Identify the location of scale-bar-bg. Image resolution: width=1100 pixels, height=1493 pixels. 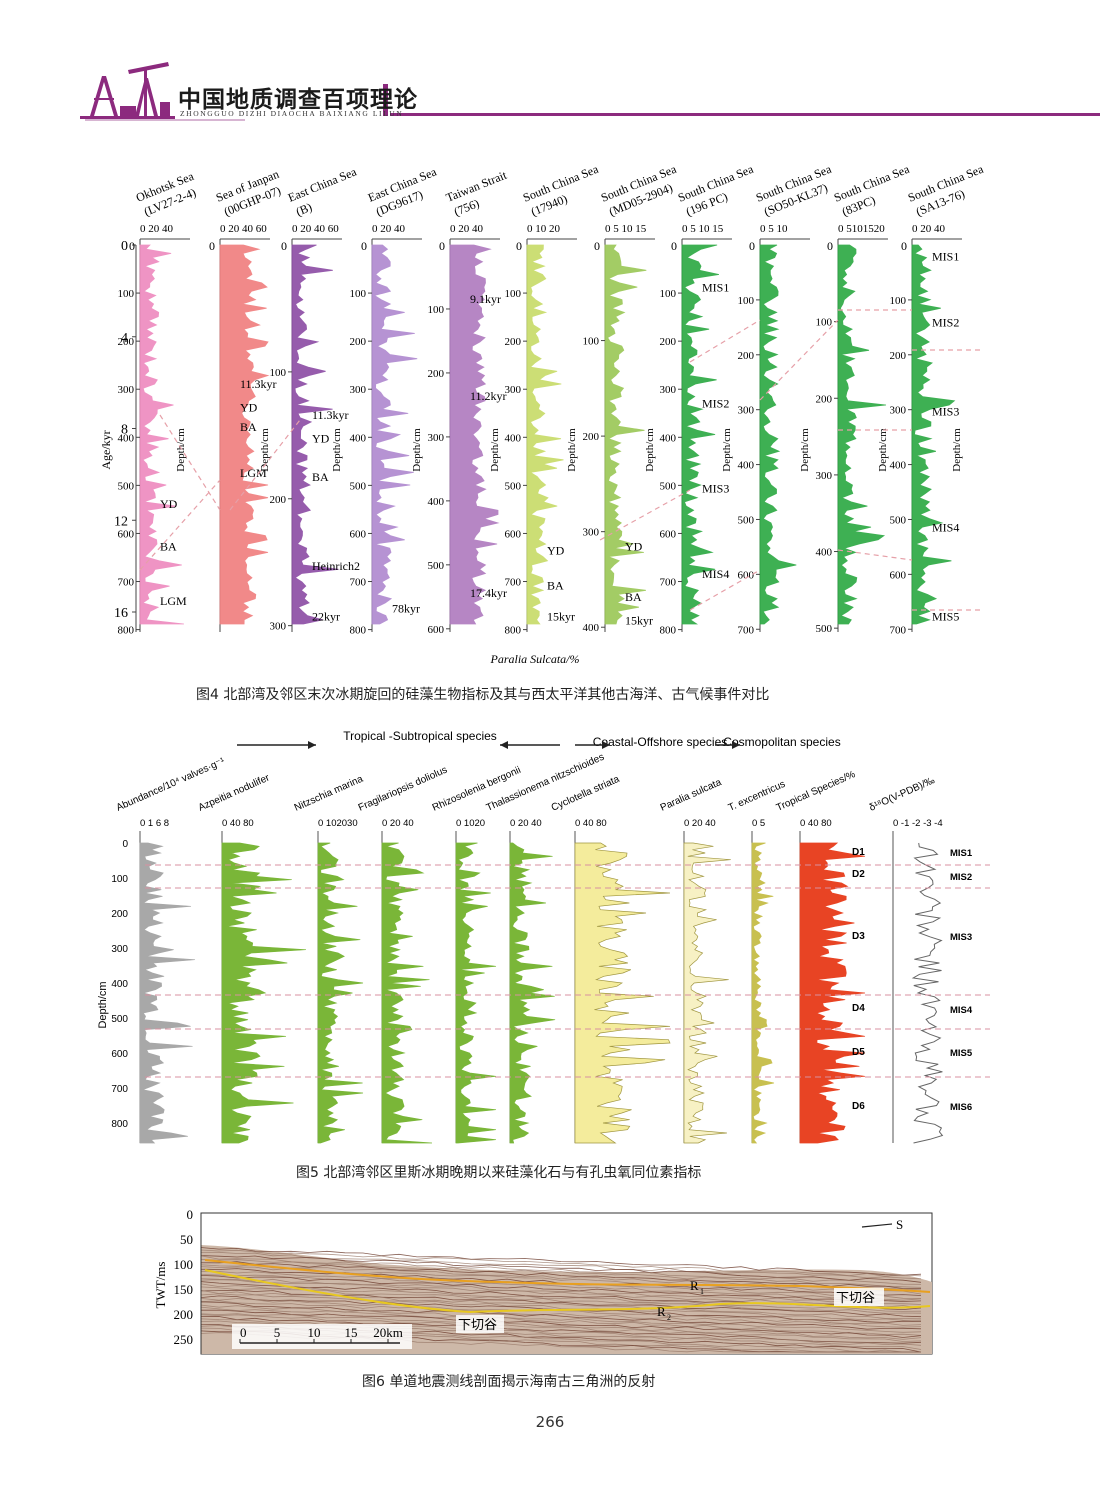
(322, 1336).